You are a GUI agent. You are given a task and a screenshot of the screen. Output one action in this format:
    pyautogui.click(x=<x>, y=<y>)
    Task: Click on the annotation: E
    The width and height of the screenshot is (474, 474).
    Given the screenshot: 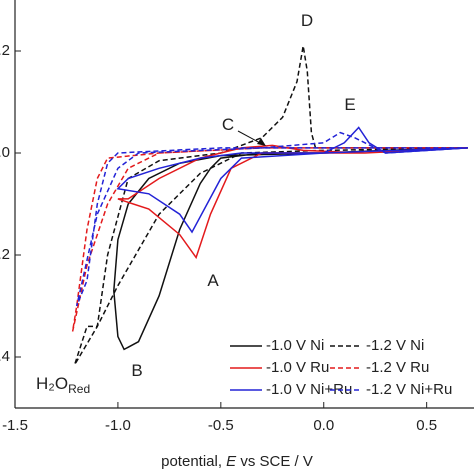 What is the action you would take?
    pyautogui.click(x=349, y=104)
    